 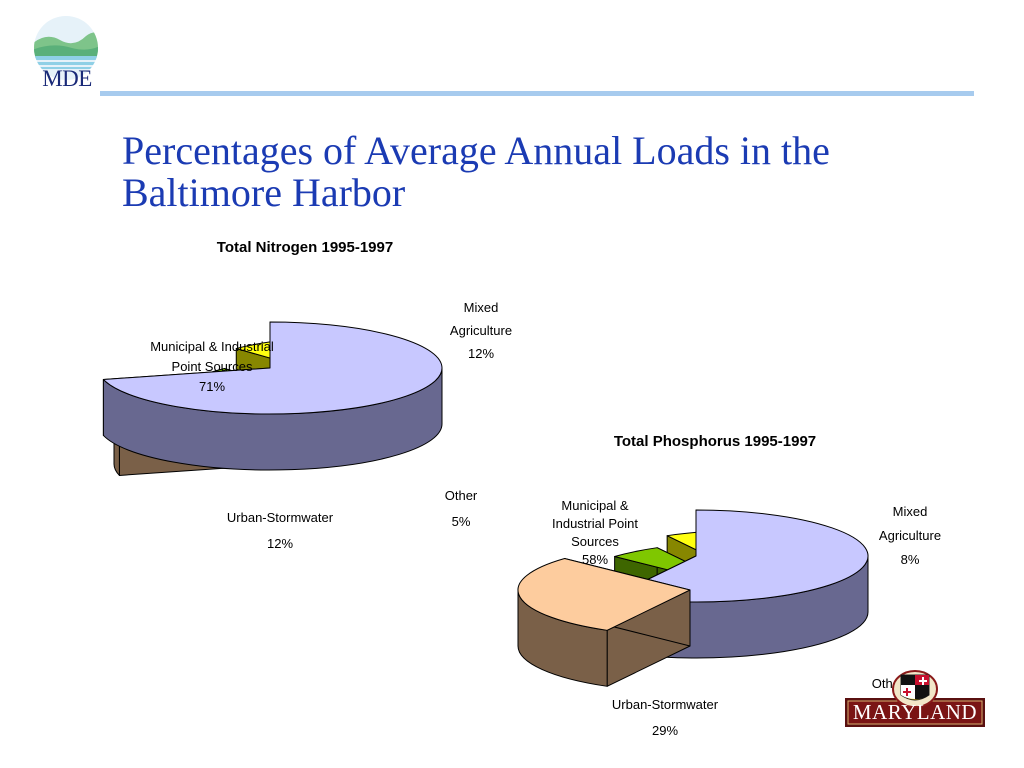 What do you see at coordinates (66, 48) in the screenshot?
I see `mde-logo-icon` at bounding box center [66, 48].